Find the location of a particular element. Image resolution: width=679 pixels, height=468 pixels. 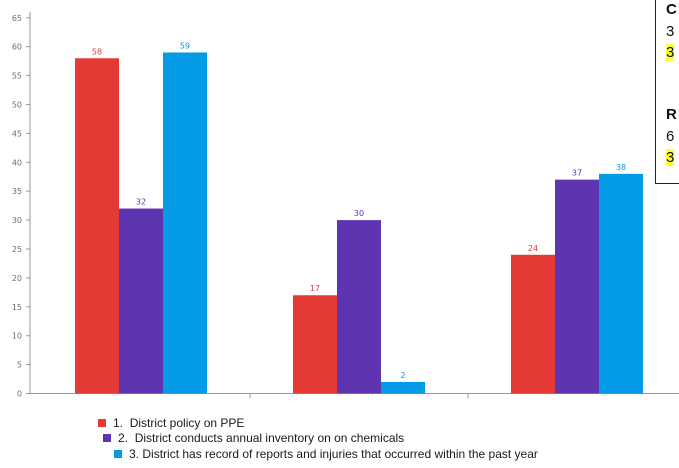

y-tick-label: 5 is located at coordinates (19, 365).